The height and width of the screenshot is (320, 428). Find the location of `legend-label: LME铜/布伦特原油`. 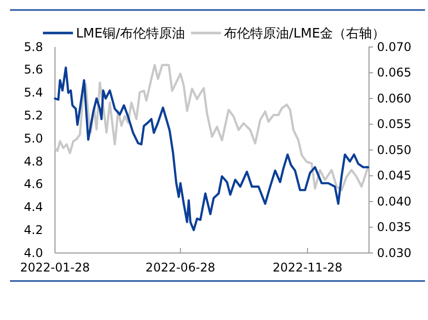

legend-label: LME铜/布伦特原油 is located at coordinates (130, 34).